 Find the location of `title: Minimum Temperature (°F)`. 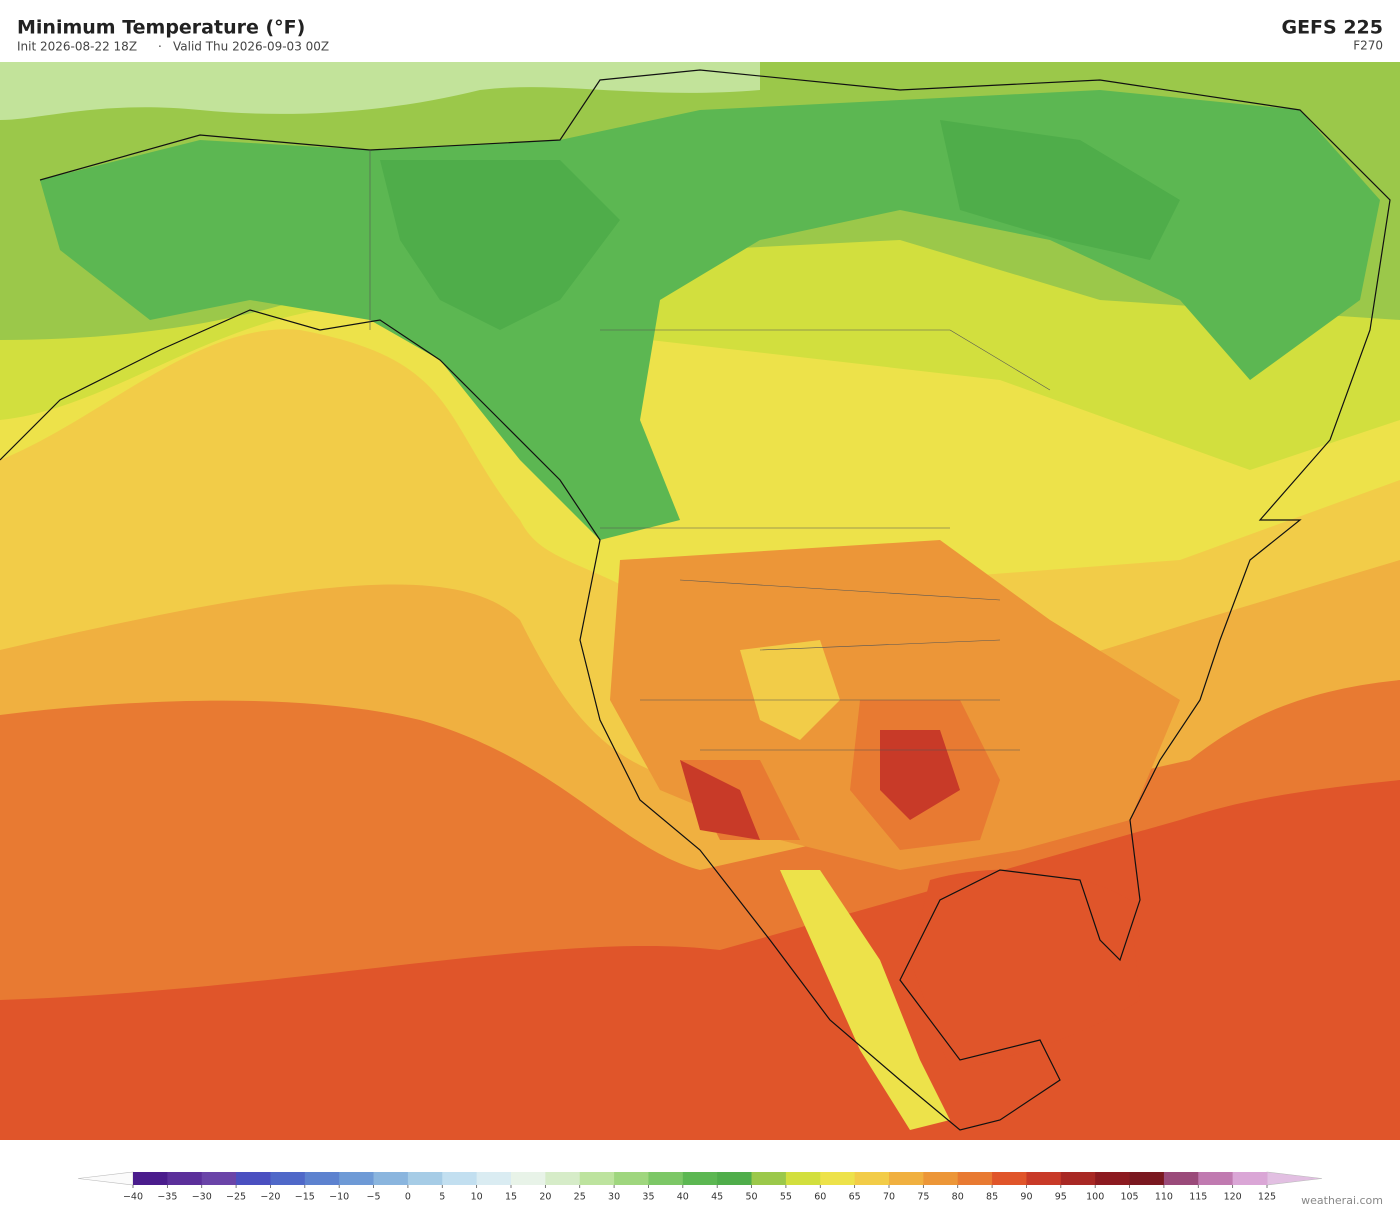

title: Minimum Temperature (°F) is located at coordinates (161, 28).